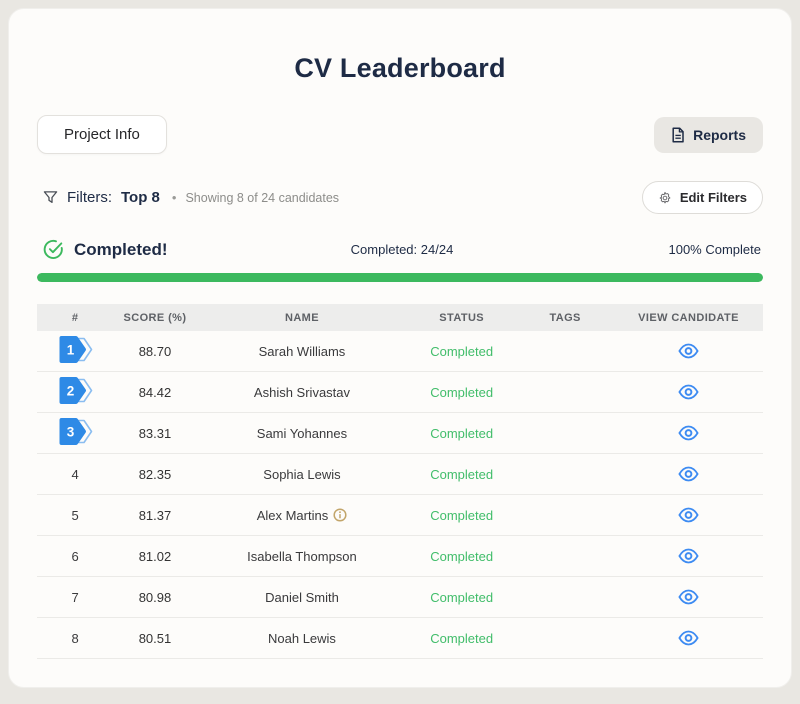 This screenshot has height=704, width=800. I want to click on filters-value: Top 8, so click(140, 197).